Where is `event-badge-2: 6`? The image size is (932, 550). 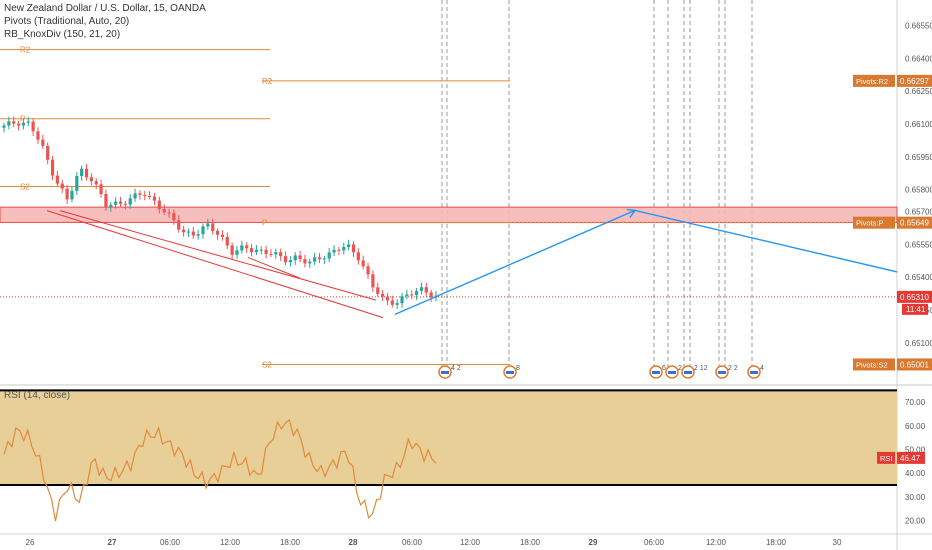
event-badge-2: 6 is located at coordinates (657, 372).